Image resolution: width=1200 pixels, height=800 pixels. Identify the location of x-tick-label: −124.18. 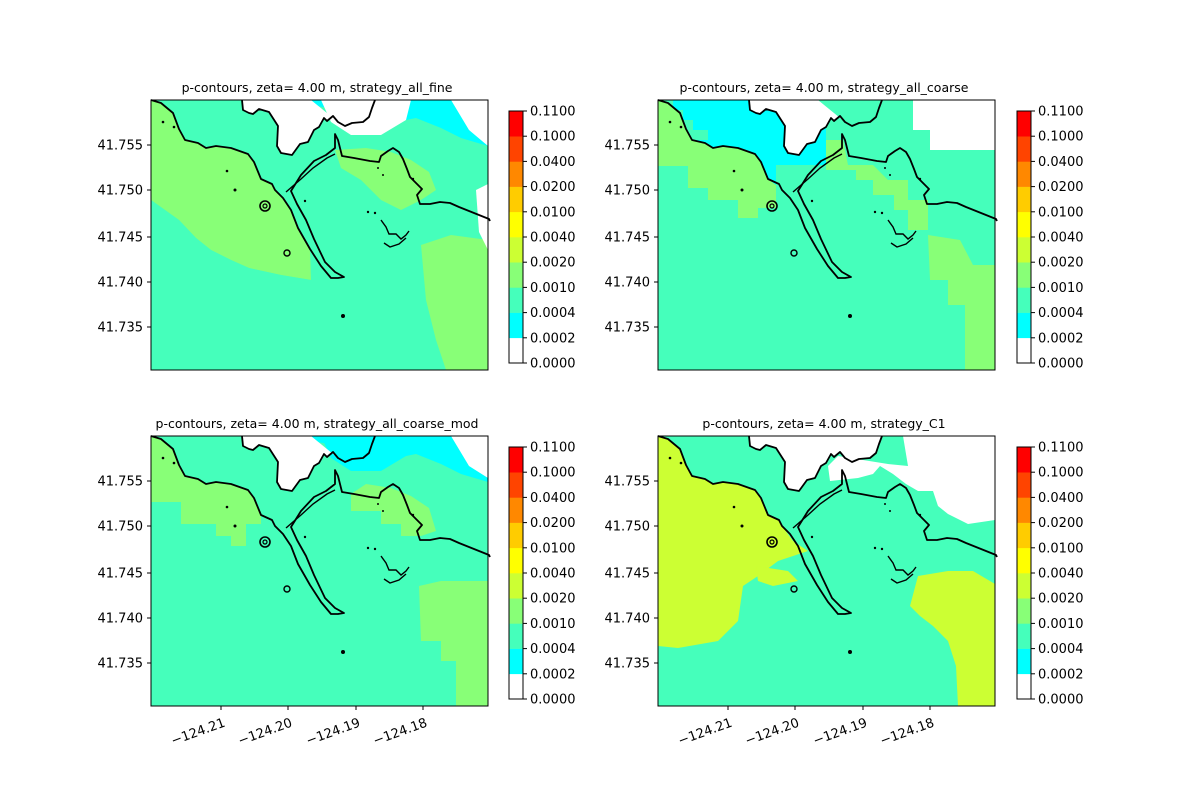
(907, 732).